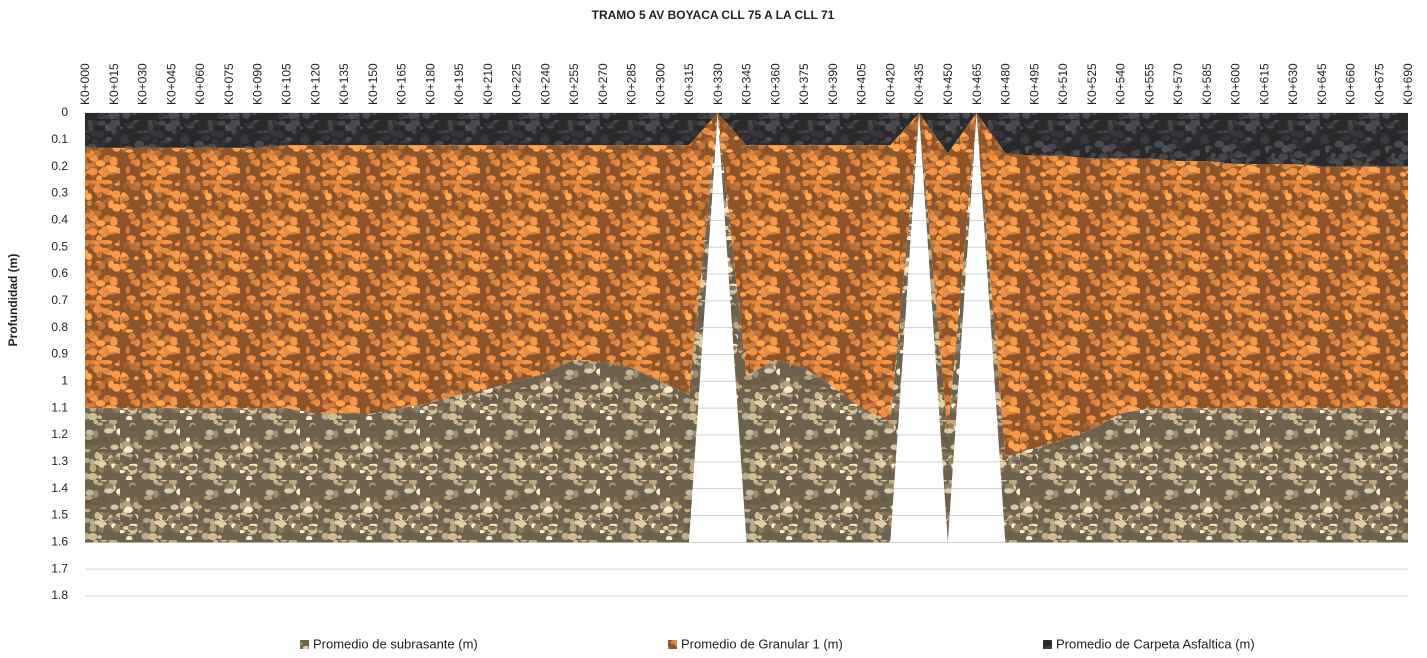  I want to click on y-tick-label: 0.4, so click(59, 220).